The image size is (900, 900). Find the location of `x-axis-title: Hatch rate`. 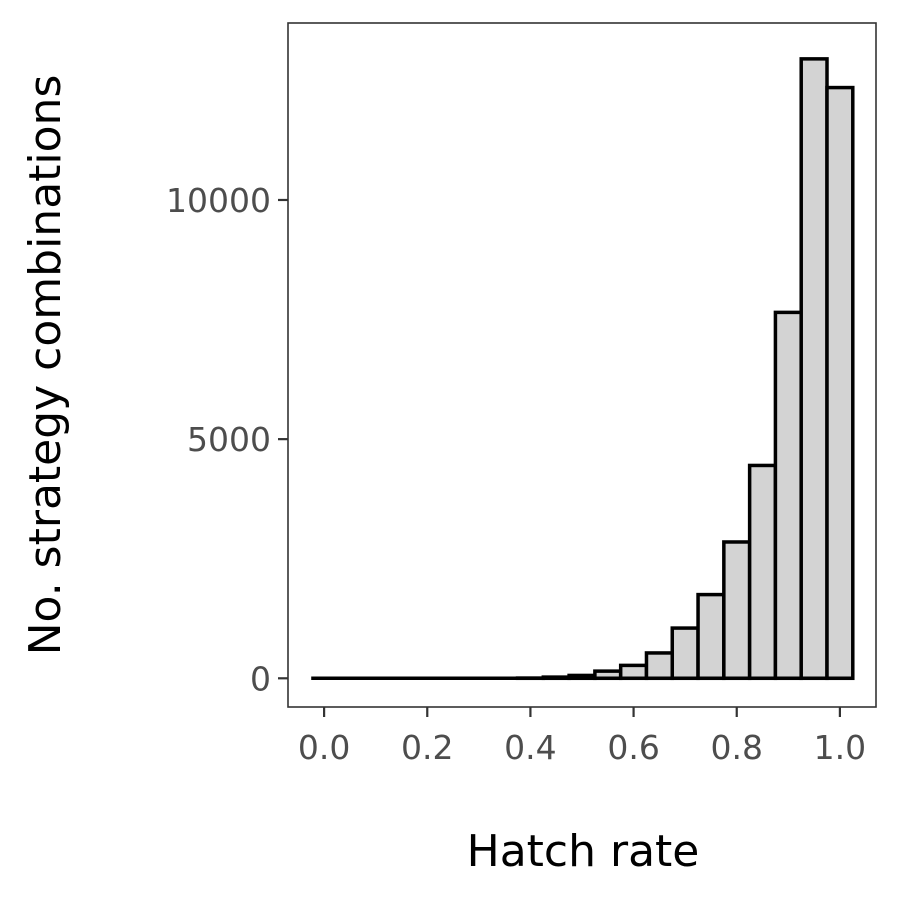

x-axis-title: Hatch rate is located at coordinates (583, 851).